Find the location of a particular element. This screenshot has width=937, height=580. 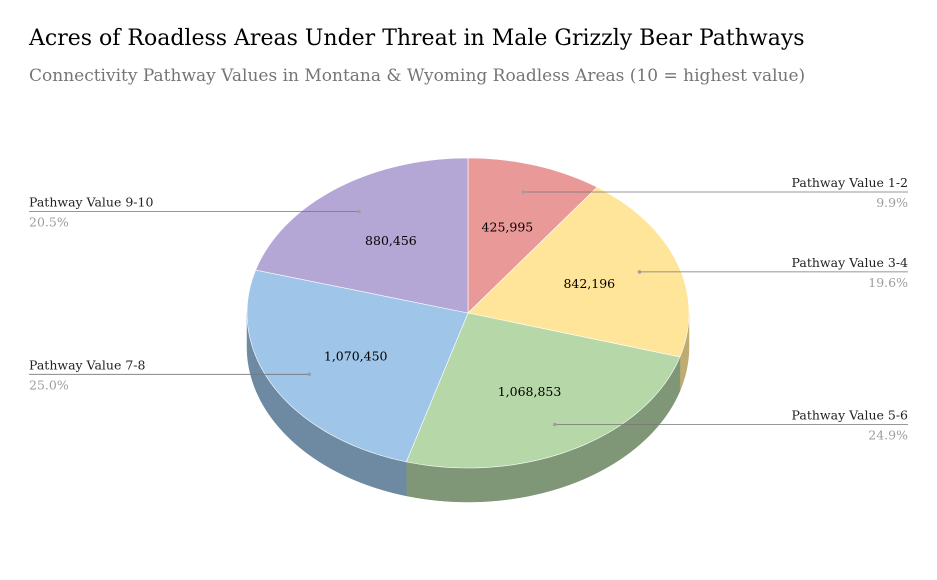

value-labels: 425,995 842,196 1,068,853 1,070,450 880,456 is located at coordinates (469, 309).